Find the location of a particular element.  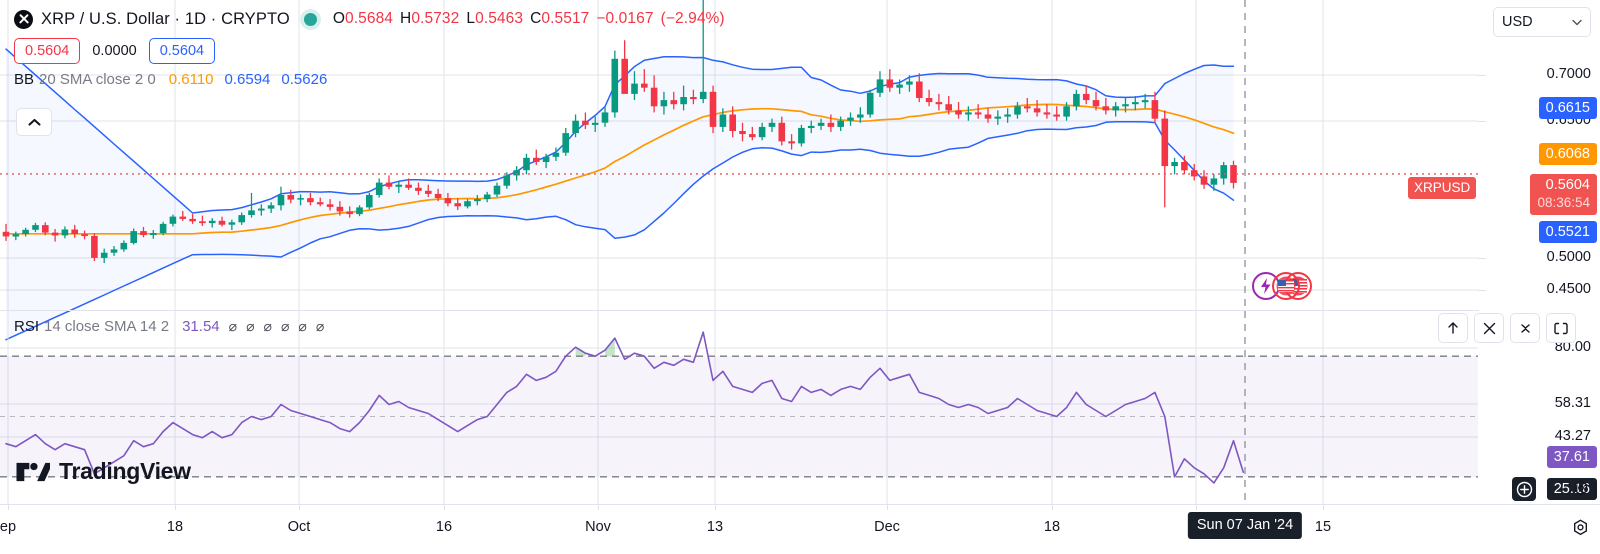

measure-chips: 0.5604 0.0000 0.5604 is located at coordinates (369, 51).